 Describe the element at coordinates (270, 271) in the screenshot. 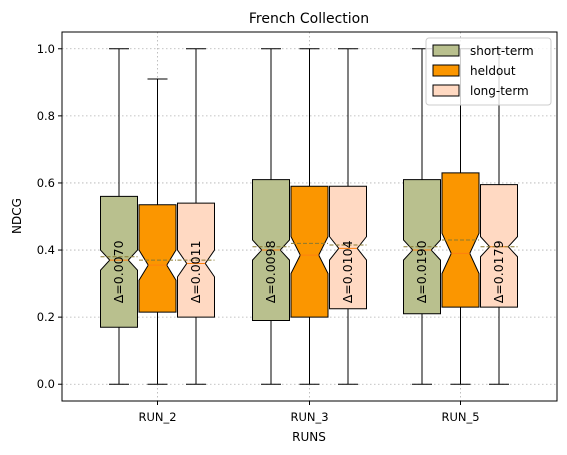

I see `delta-label: Δ=0.0098` at that location.